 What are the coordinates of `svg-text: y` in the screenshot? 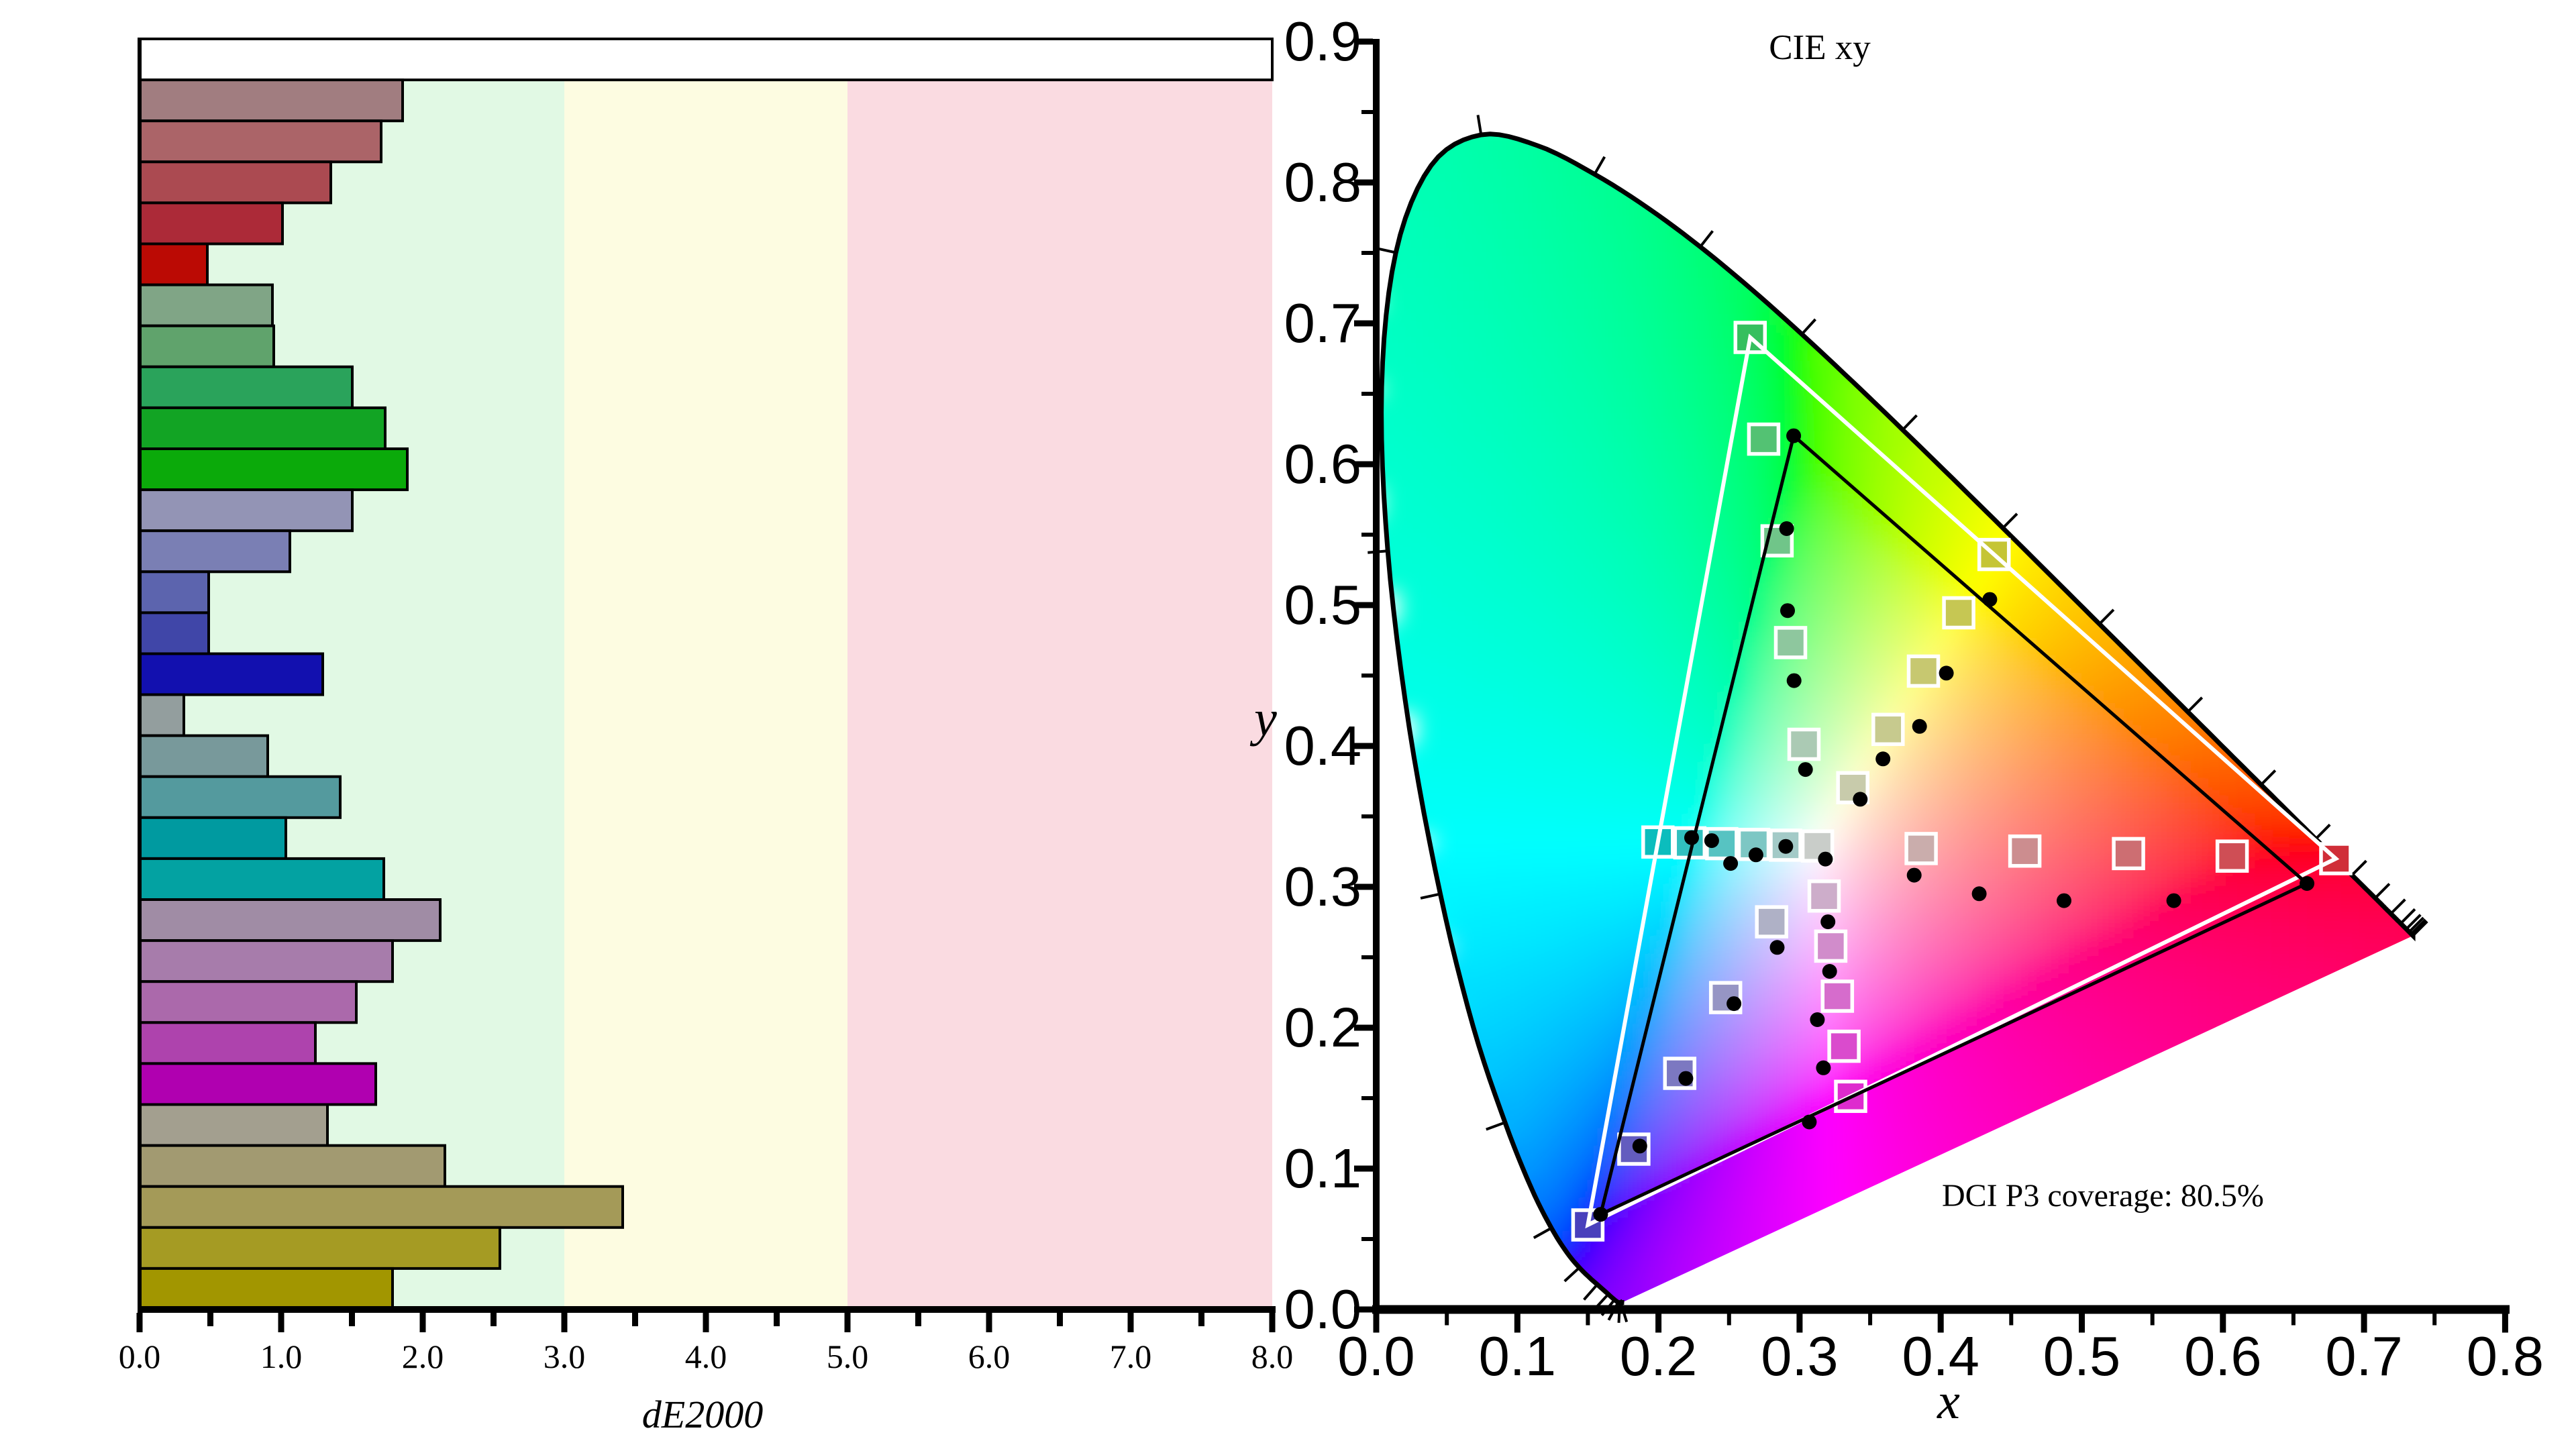 It's located at (1263, 718).